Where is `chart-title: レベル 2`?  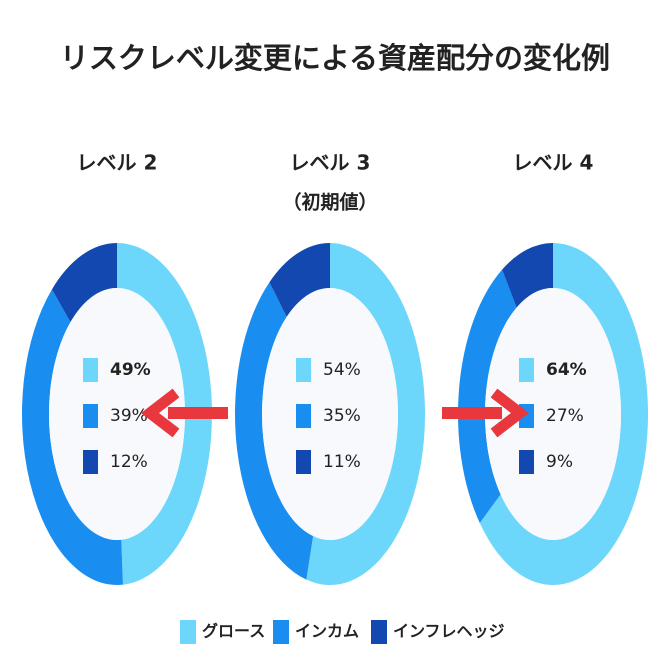
chart-title: レベル 2 is located at coordinates (117, 163).